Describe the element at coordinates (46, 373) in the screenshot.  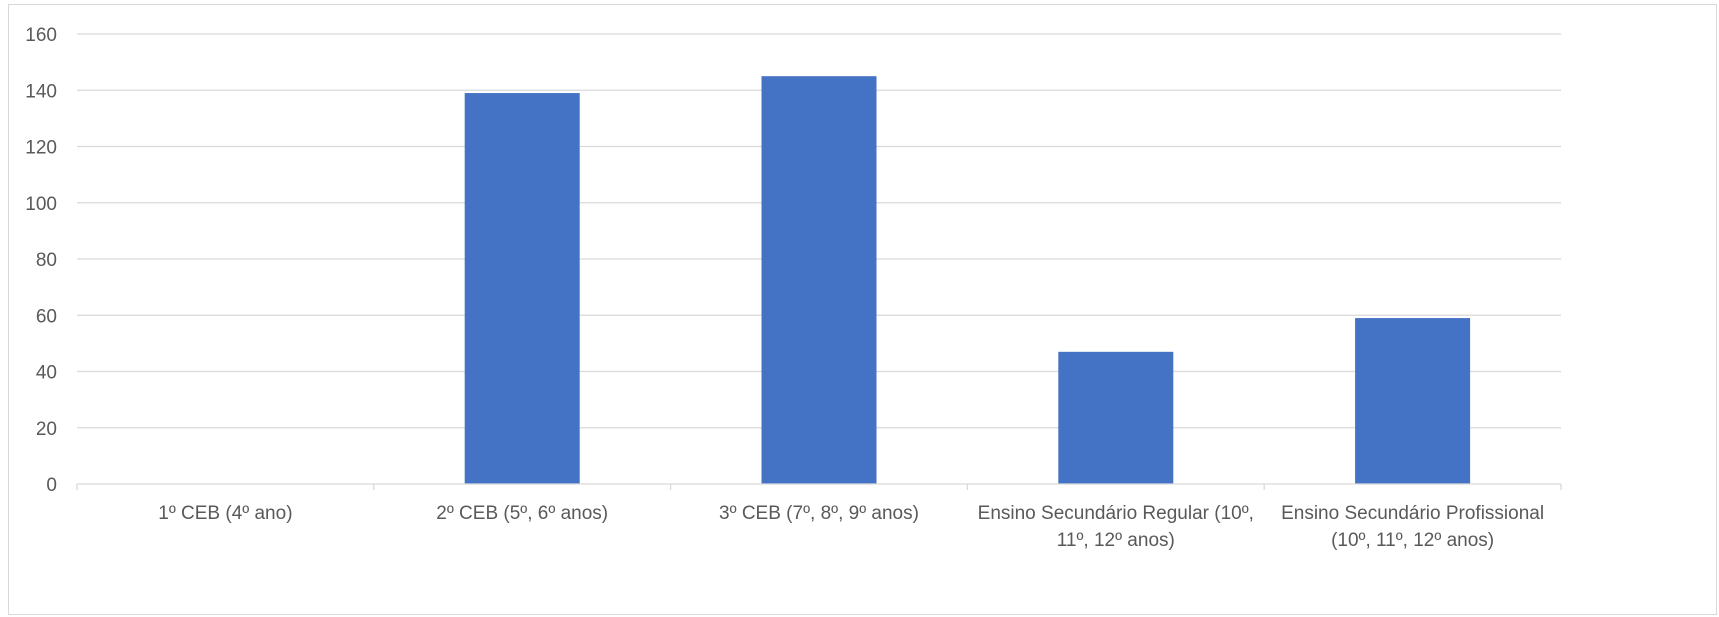
I see `y-tick-label: 40` at that location.